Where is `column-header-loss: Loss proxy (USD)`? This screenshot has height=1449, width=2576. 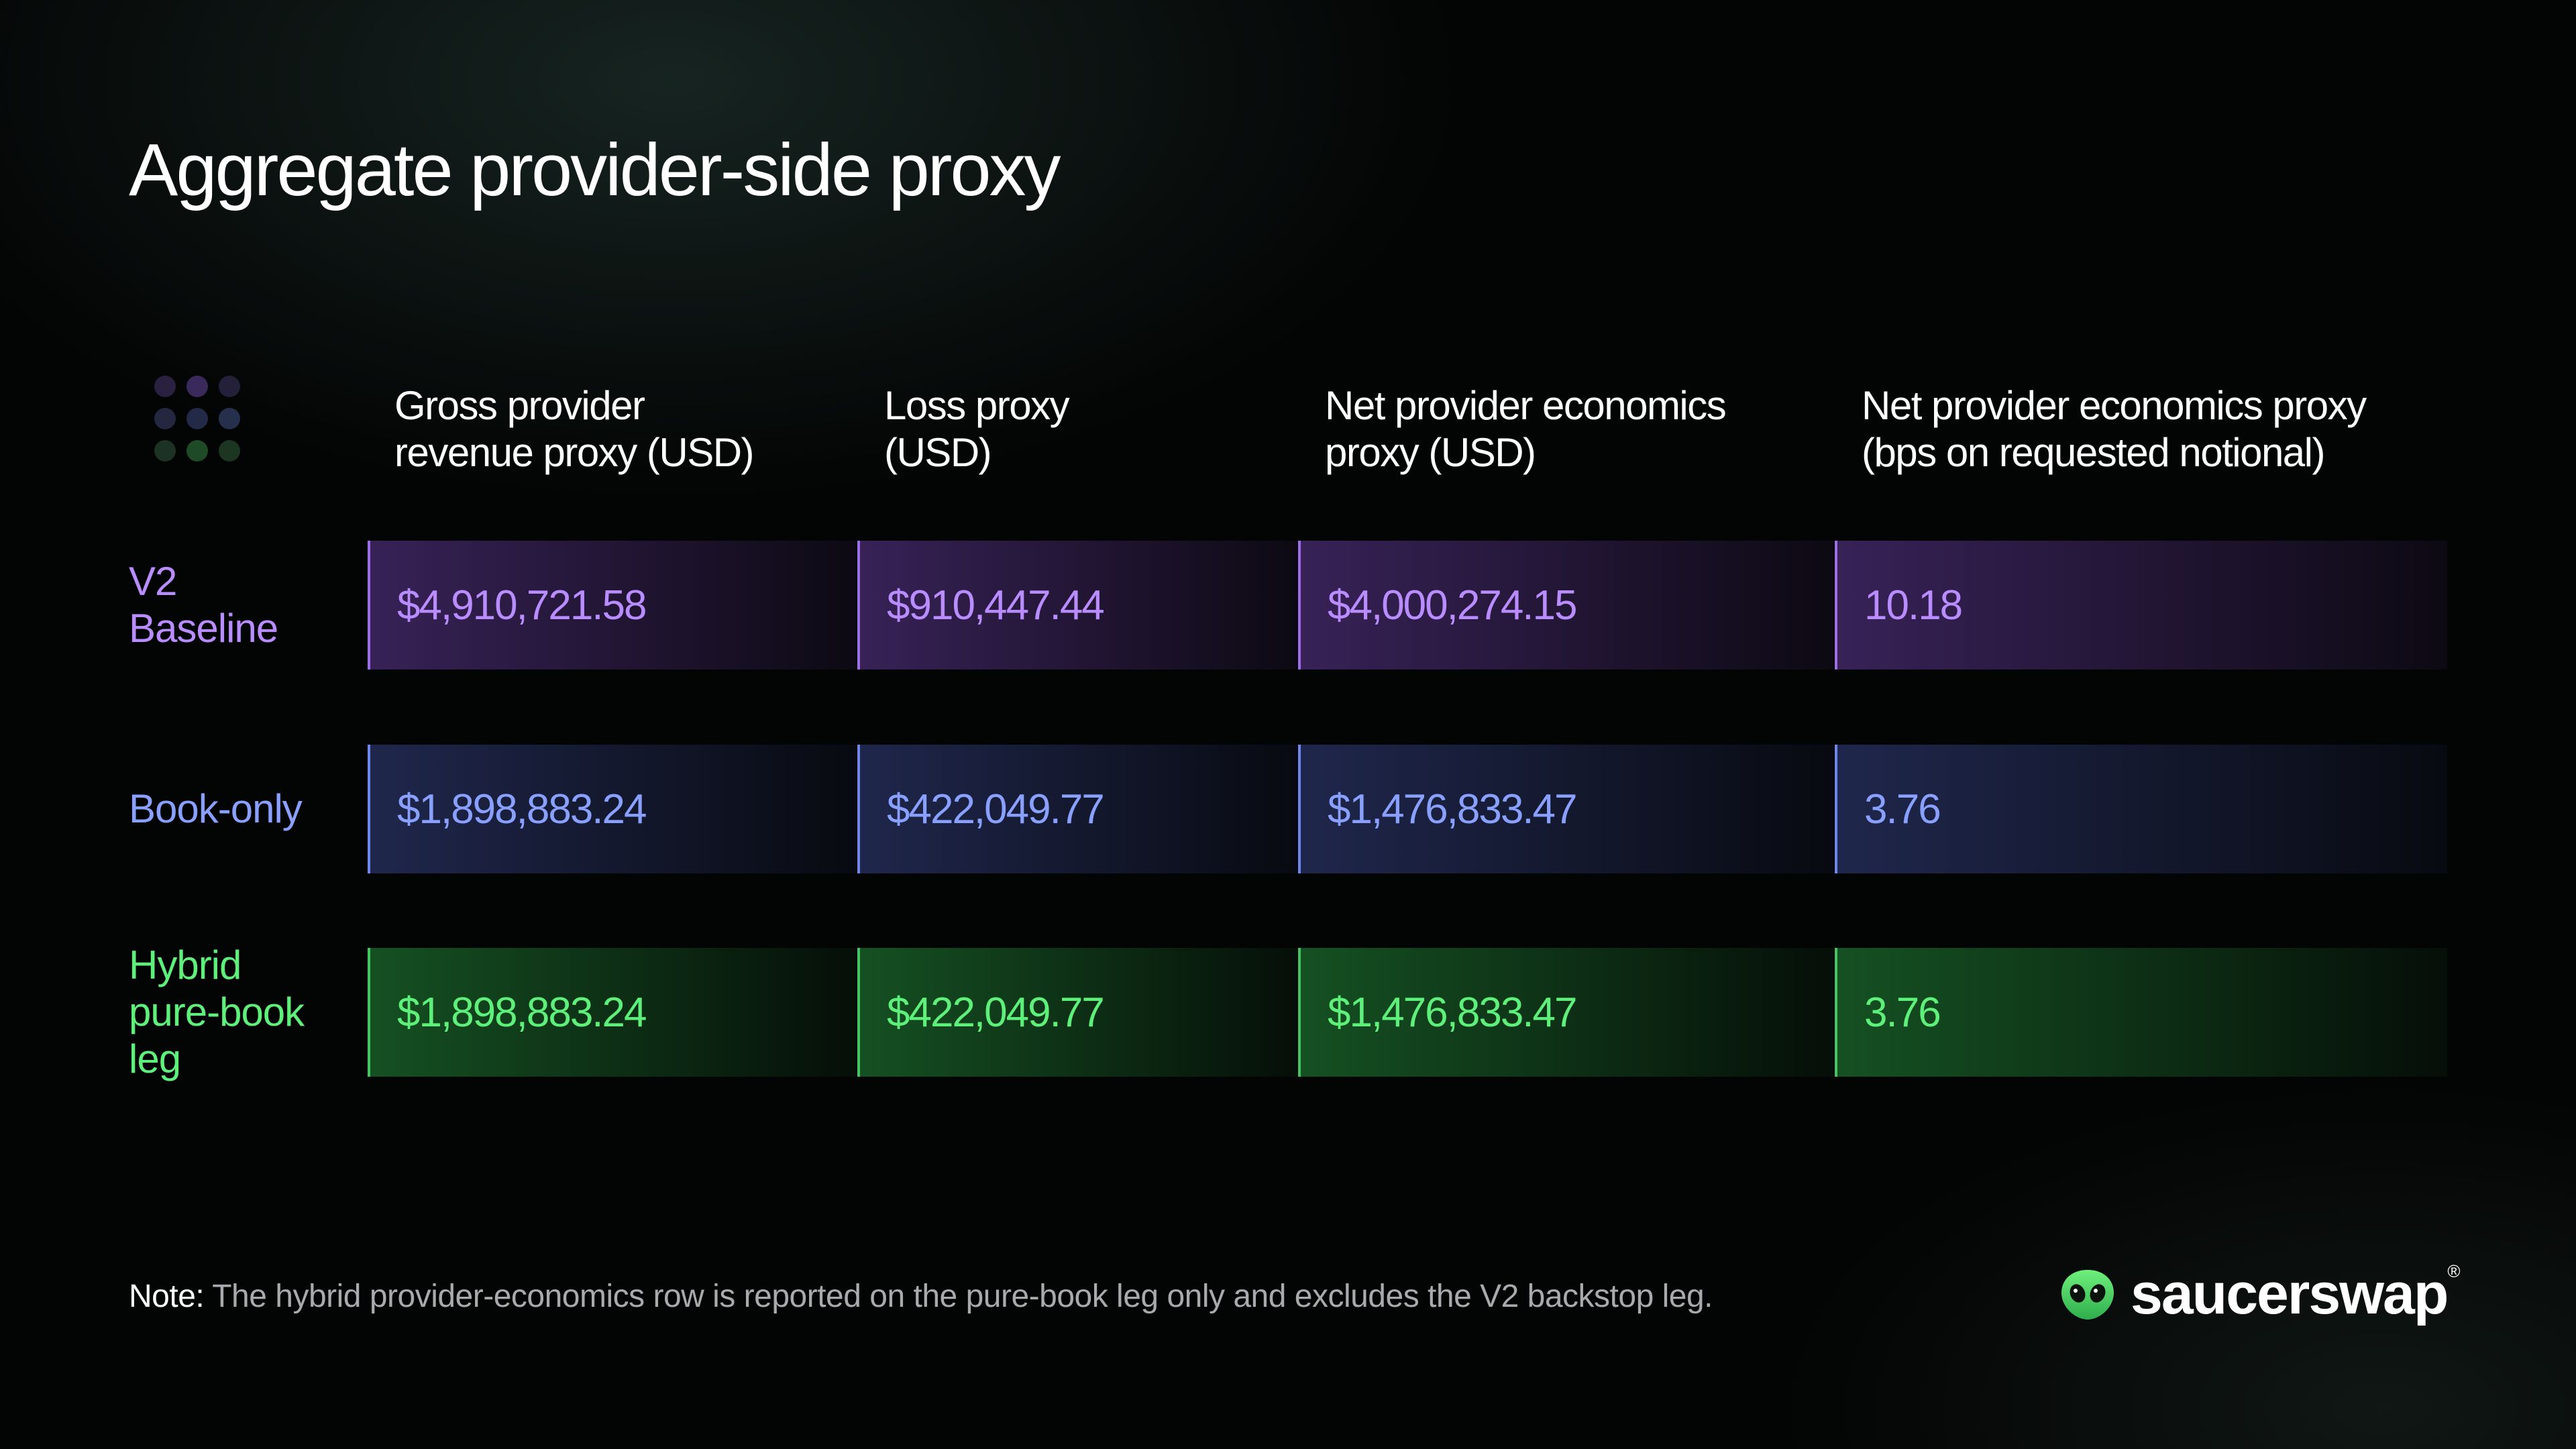 column-header-loss: Loss proxy (USD) is located at coordinates (977, 429).